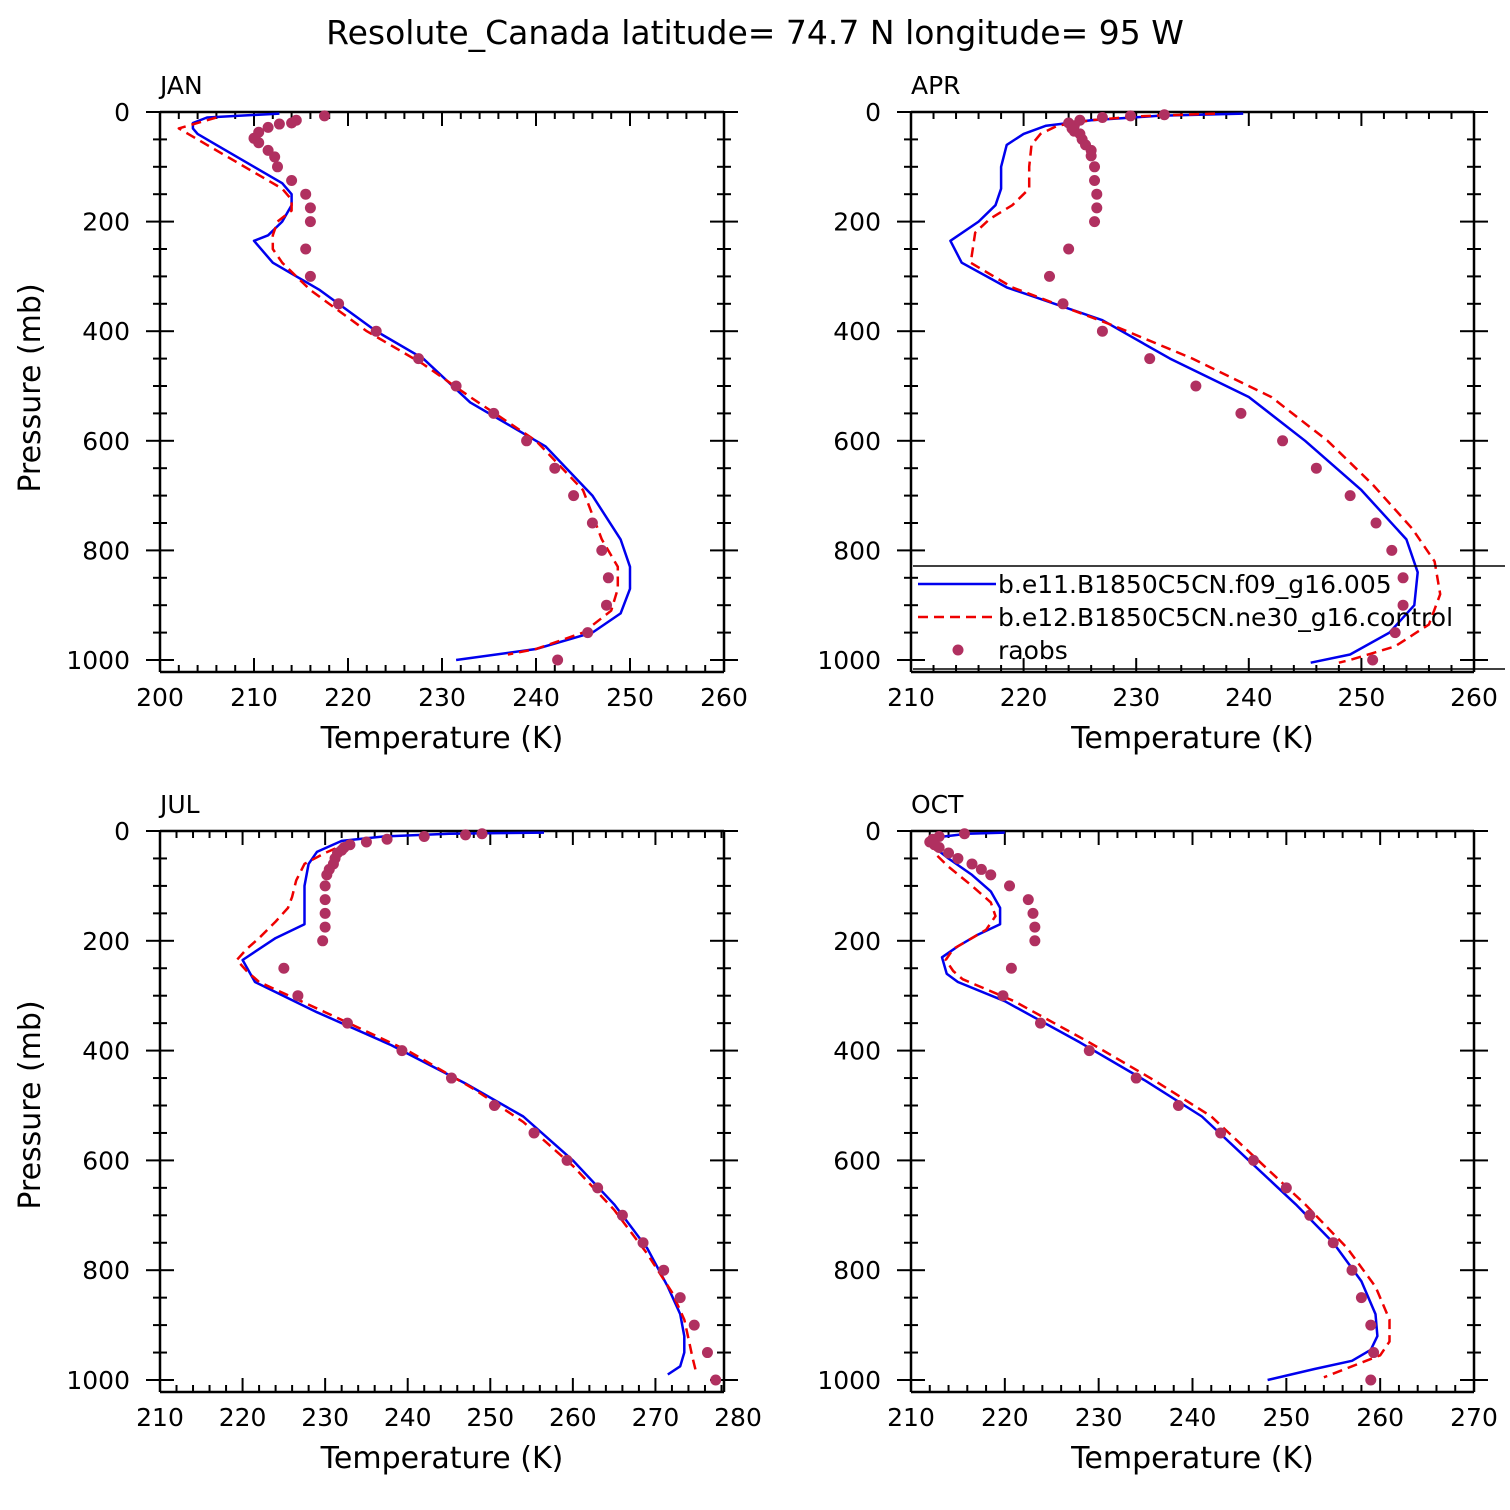 The image size is (1510, 1510). I want to click on series-model-ne30, so click(1205, 388).